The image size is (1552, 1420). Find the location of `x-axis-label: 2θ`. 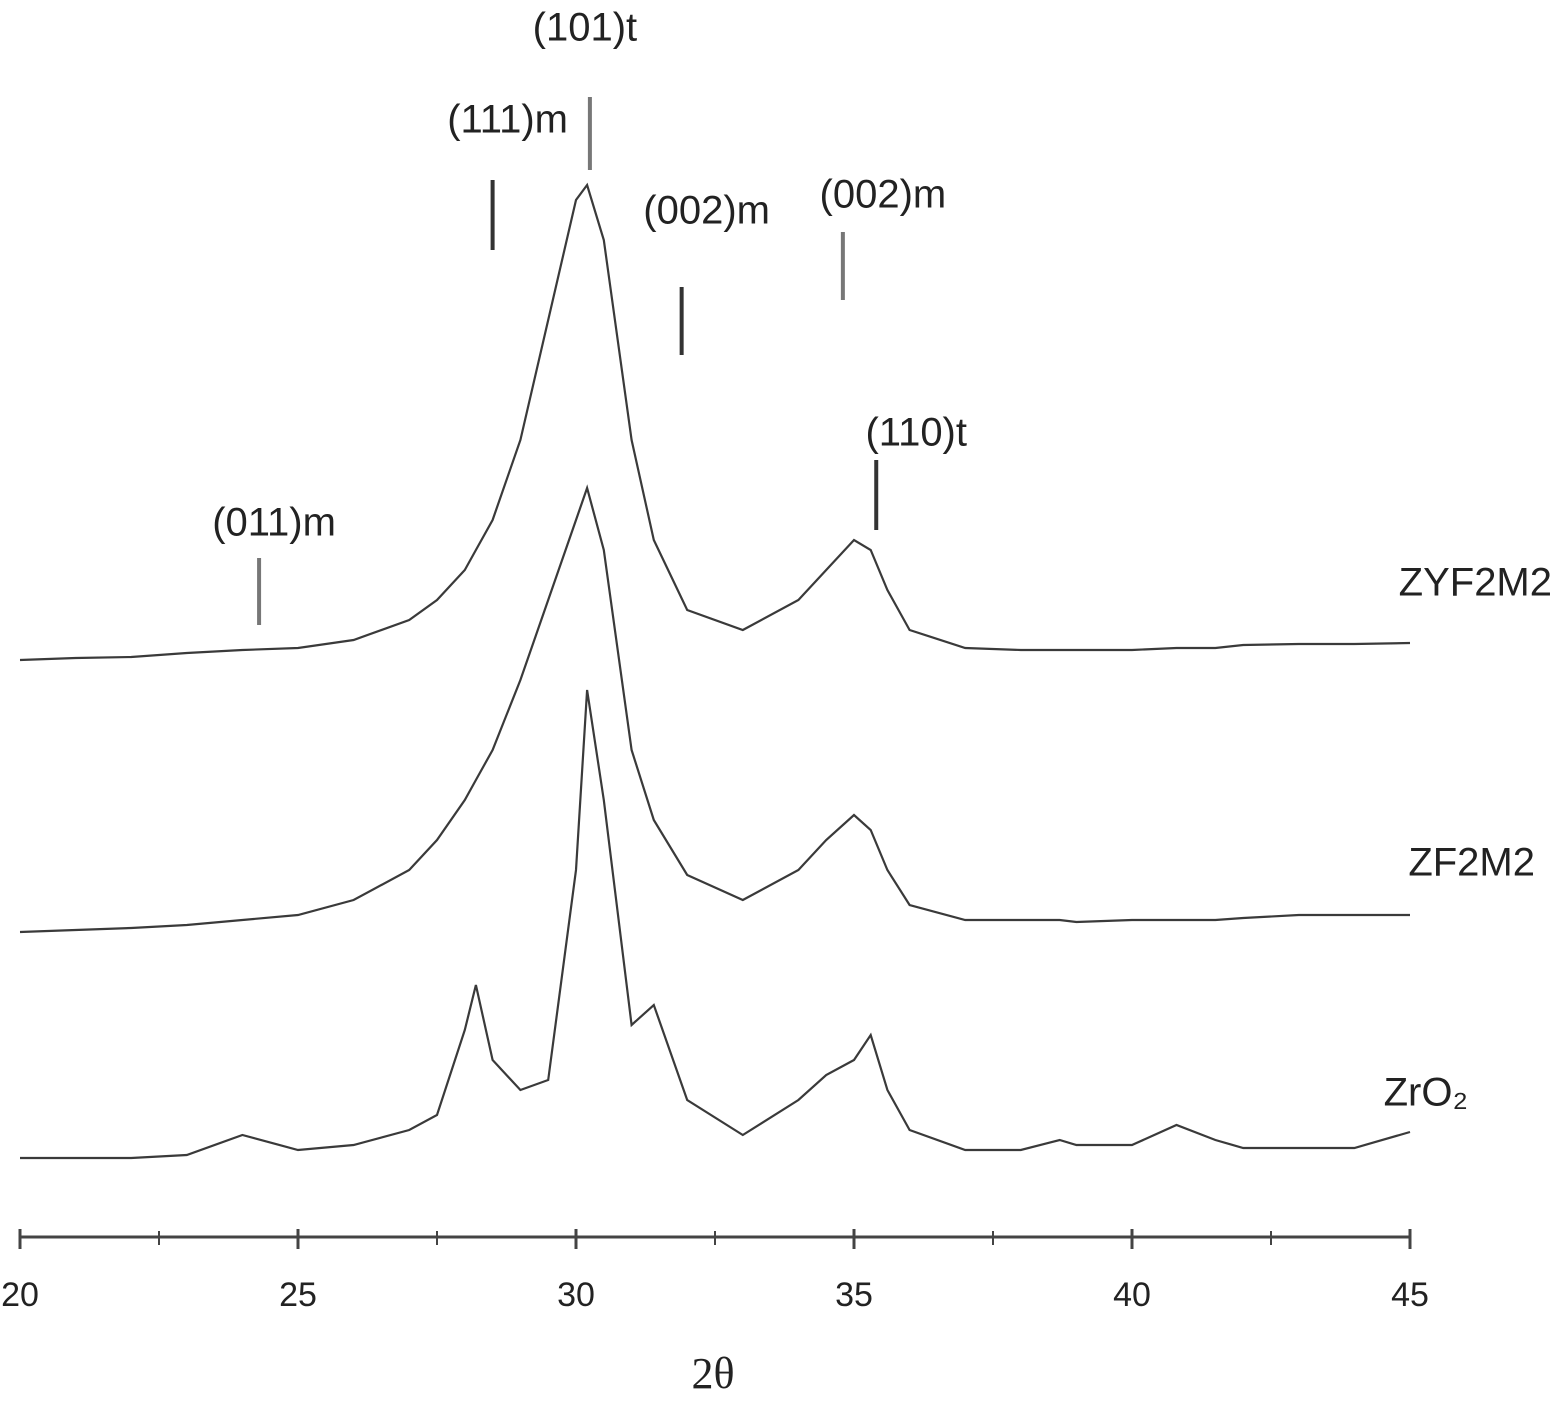

x-axis-label: 2θ is located at coordinates (712, 1373).